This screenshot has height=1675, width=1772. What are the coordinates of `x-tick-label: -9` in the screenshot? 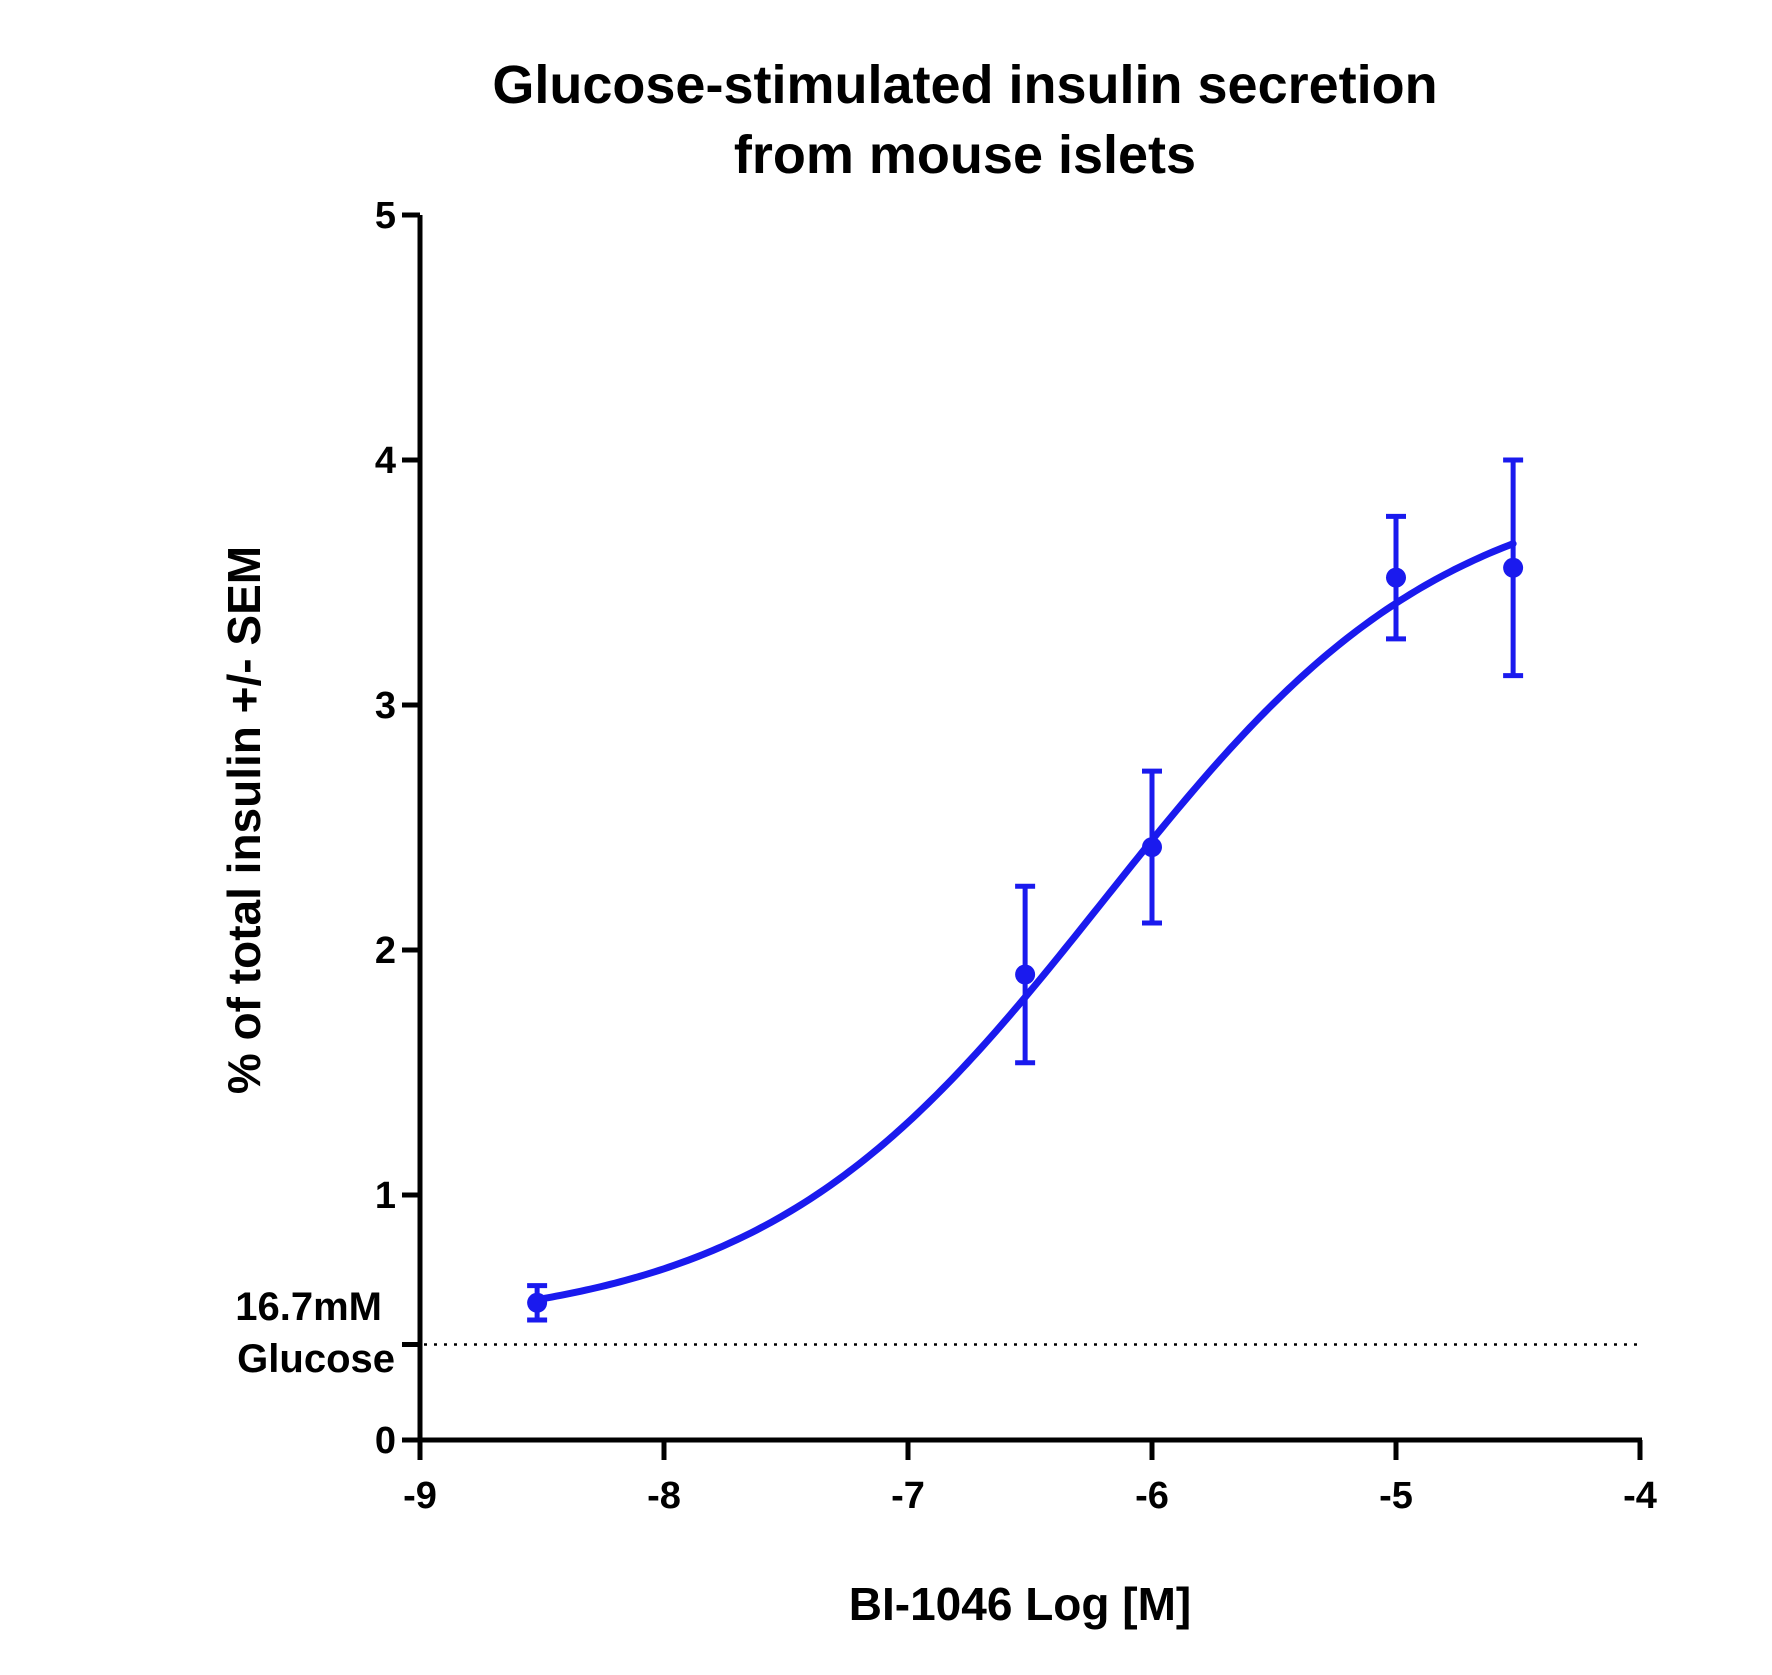 It's located at (420, 1496).